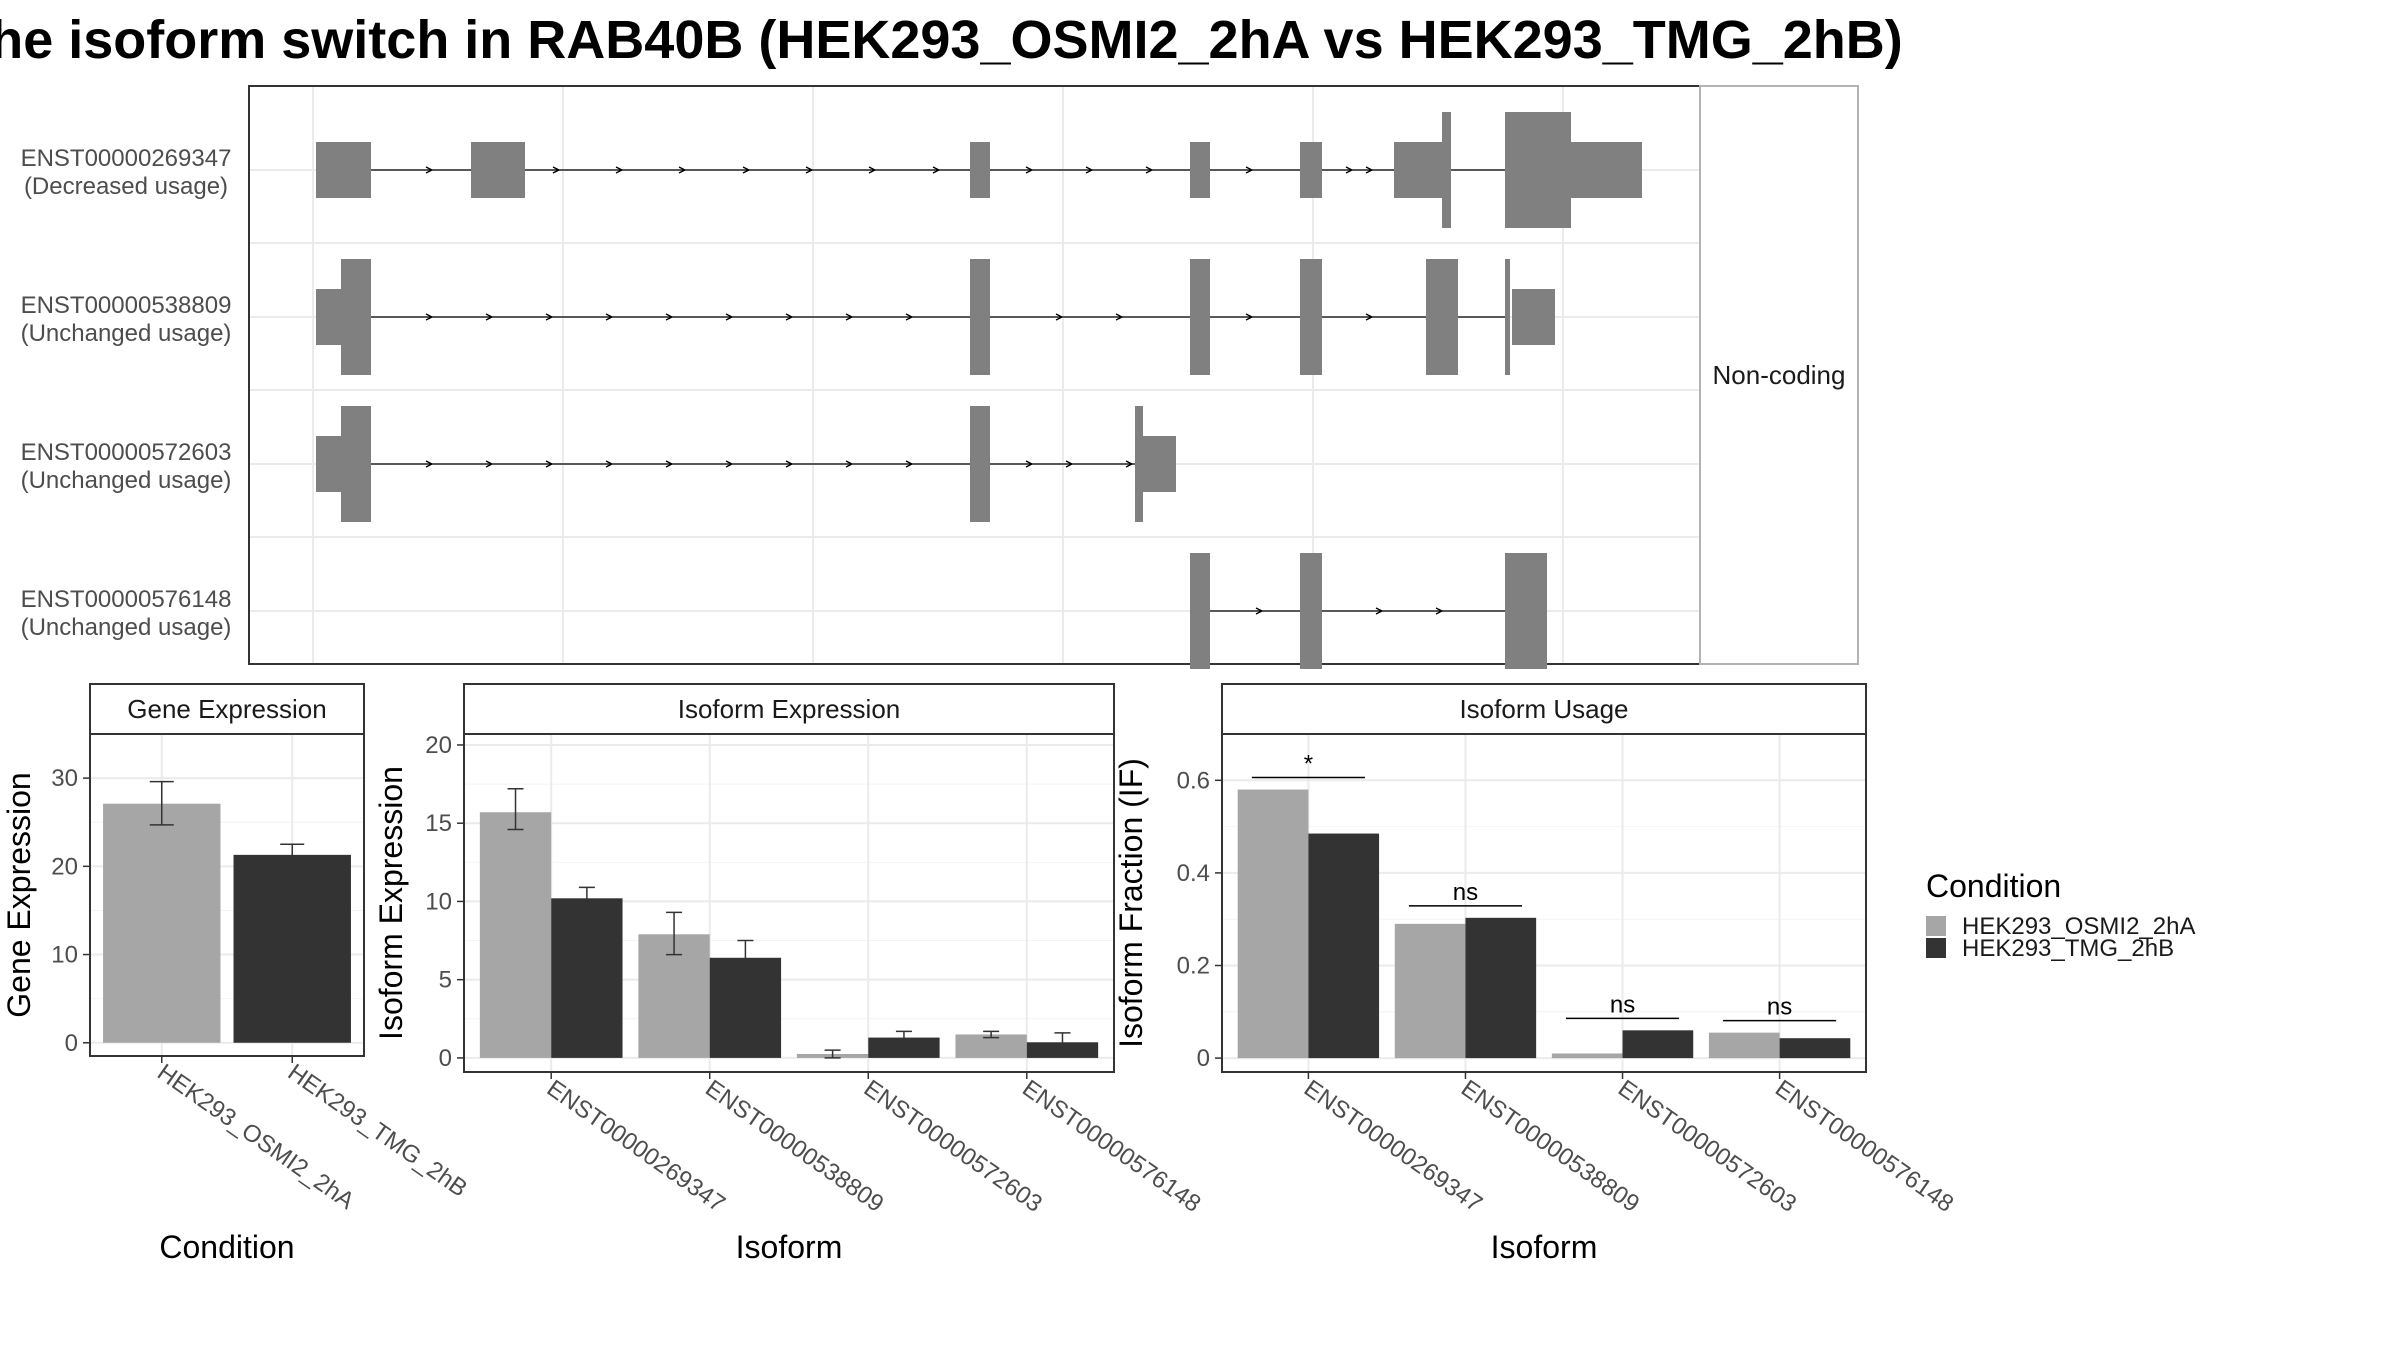 The width and height of the screenshot is (2400, 1350). I want to click on transcript-id-label: ENST00000538809, so click(126, 305).